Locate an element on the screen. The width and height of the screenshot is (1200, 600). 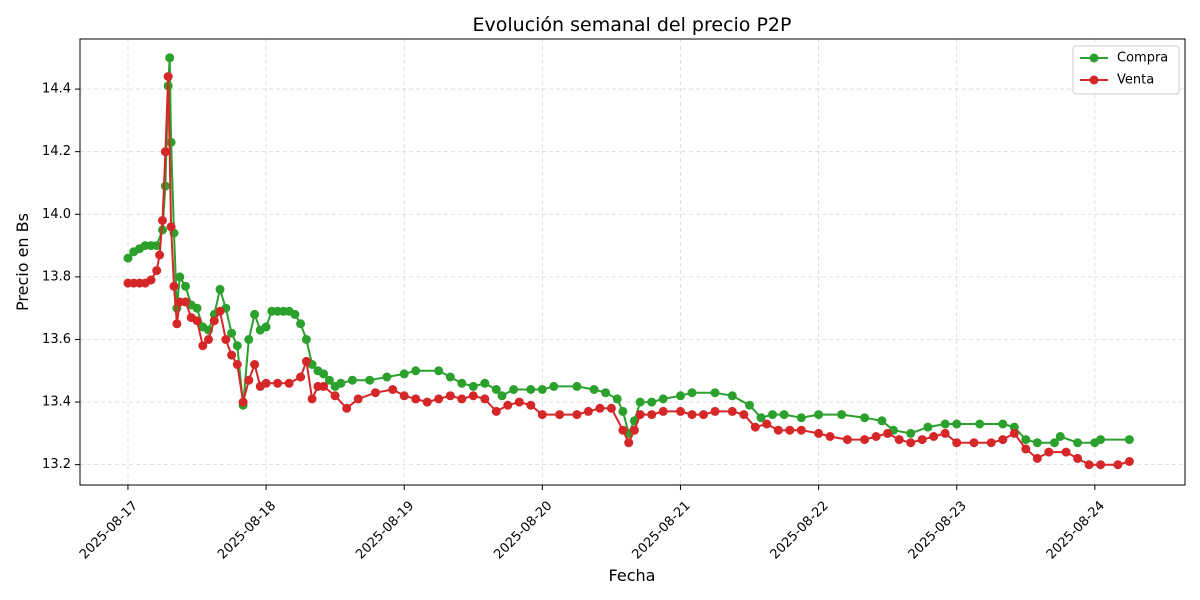
legend-label-venta: Venta is located at coordinates (1135, 80).